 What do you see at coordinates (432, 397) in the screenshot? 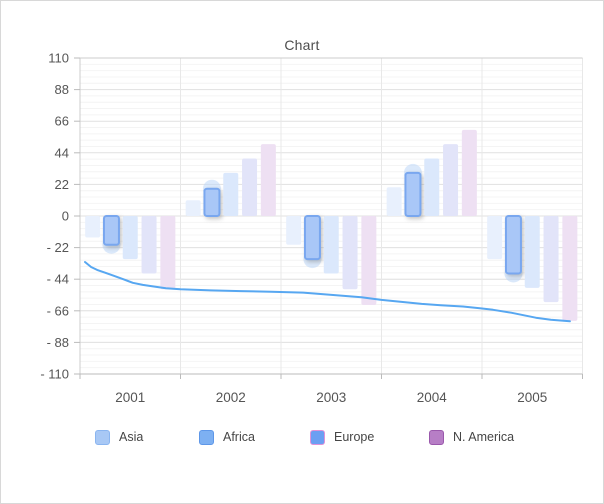
I see `x-axis-label: 2004` at bounding box center [432, 397].